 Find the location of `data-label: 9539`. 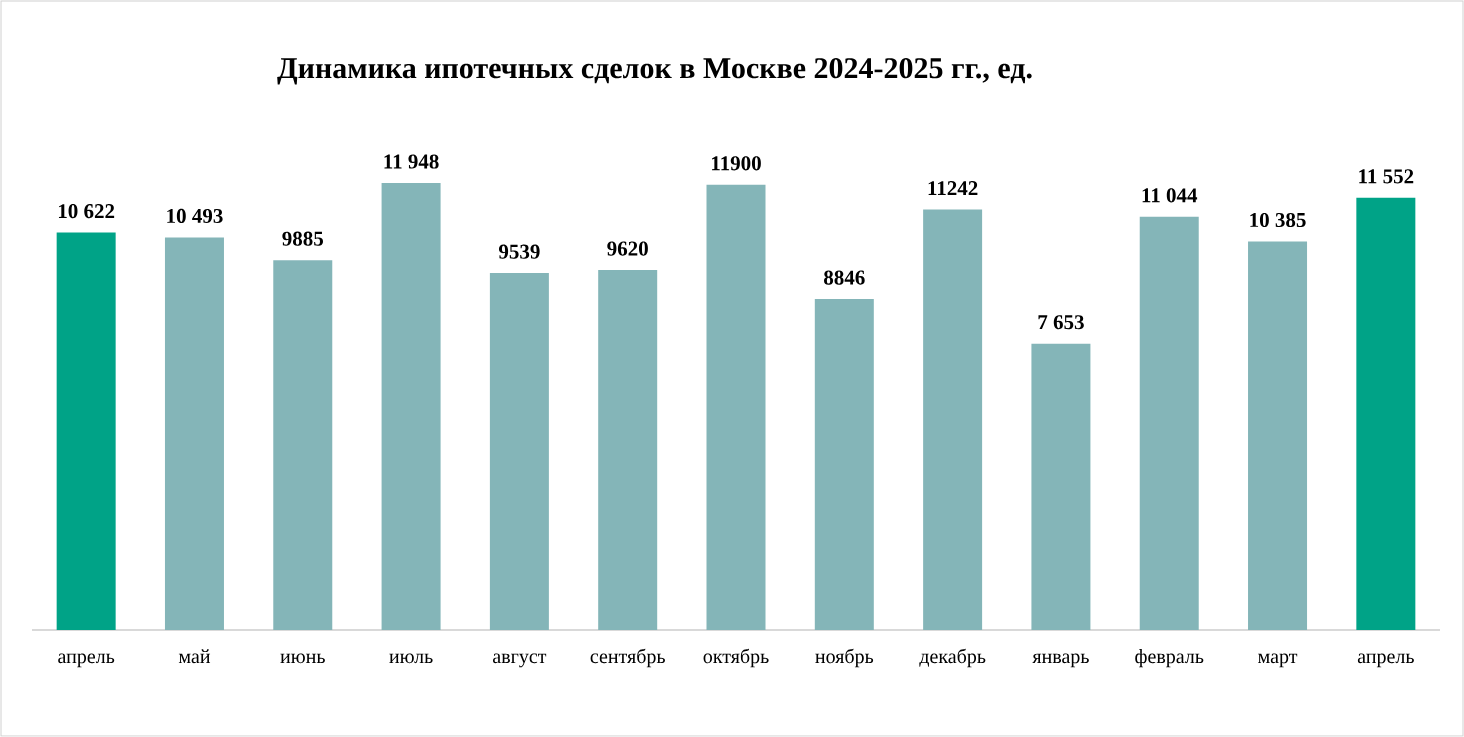

data-label: 9539 is located at coordinates (519, 251).